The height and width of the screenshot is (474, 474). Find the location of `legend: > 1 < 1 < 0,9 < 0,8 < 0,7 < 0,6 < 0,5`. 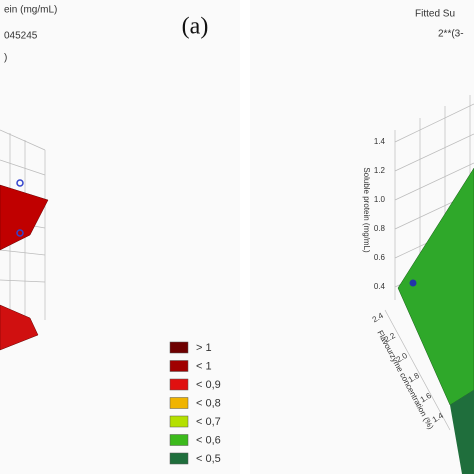

legend: > 1 < 1 < 0,9 < 0,8 < 0,7 < 0,6 < 0,5 is located at coordinates (195, 403).